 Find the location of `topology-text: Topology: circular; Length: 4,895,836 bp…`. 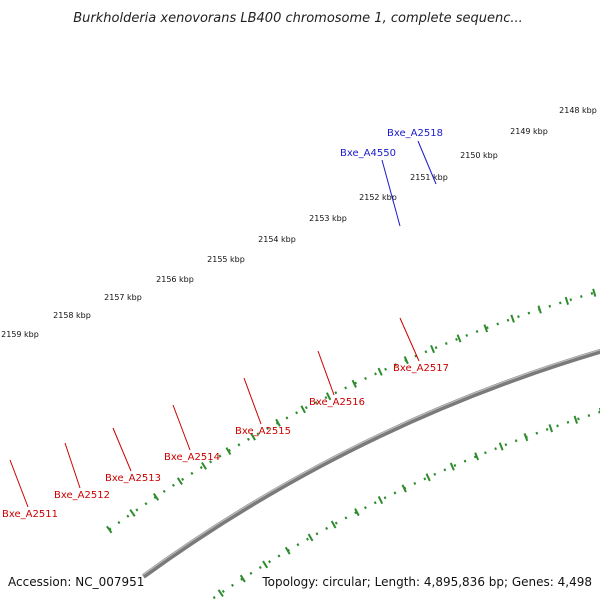

topology-text: Topology: circular; Length: 4,895,836 bp… is located at coordinates (426, 582).